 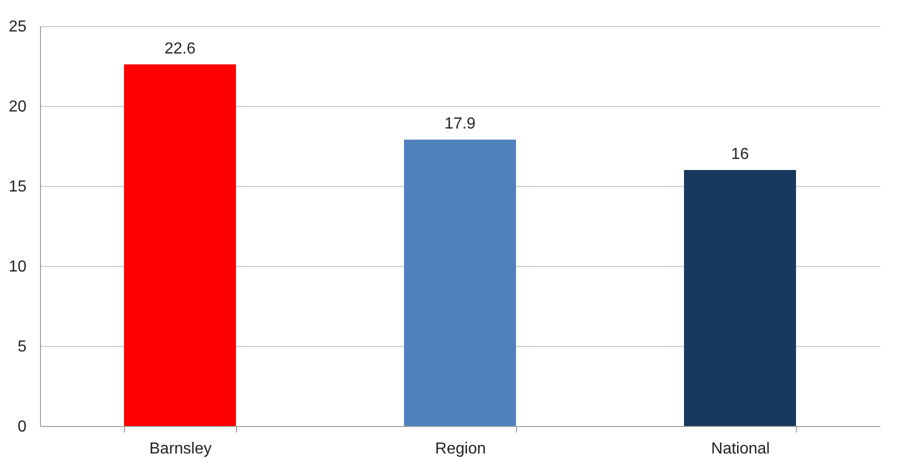 I want to click on y-tick-label: 15, so click(x=17, y=187).